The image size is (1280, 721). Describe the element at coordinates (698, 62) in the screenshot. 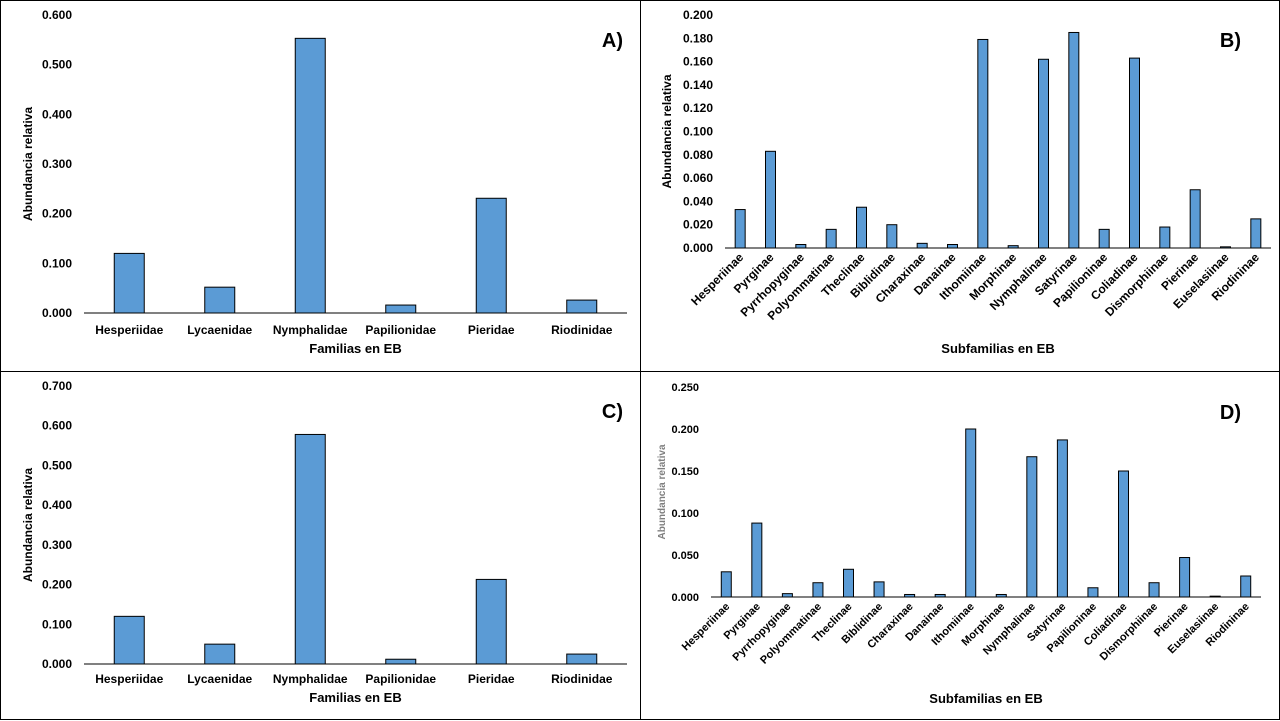

I see `y-tick-label: 0.160` at that location.